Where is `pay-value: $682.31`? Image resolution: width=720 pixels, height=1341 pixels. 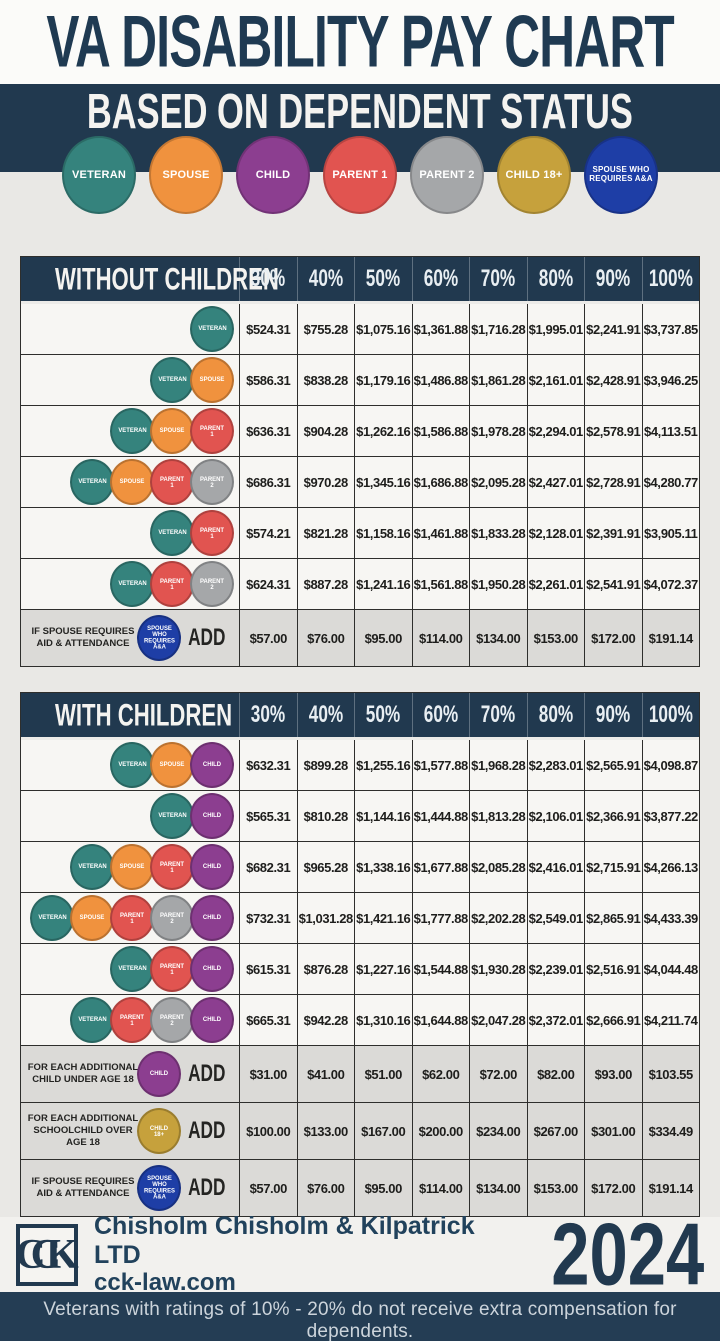 pay-value: $682.31 is located at coordinates (268, 867).